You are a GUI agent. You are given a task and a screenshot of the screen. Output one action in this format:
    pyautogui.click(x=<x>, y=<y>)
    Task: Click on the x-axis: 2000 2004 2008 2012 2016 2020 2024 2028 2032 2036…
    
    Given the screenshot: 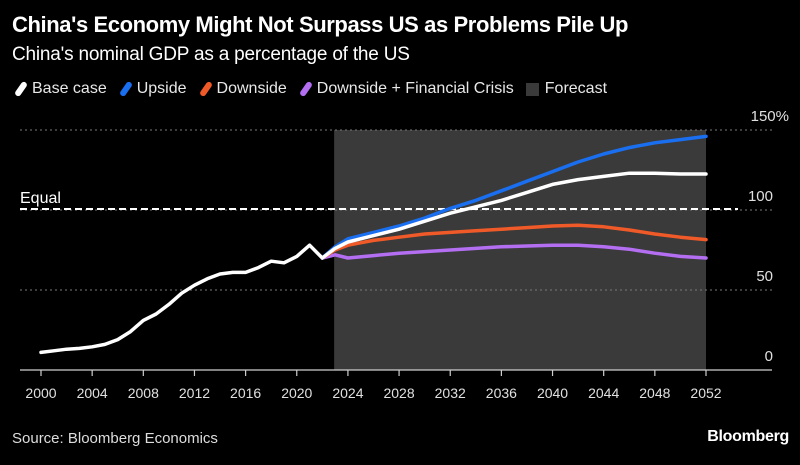 What is the action you would take?
    pyautogui.click(x=396, y=385)
    